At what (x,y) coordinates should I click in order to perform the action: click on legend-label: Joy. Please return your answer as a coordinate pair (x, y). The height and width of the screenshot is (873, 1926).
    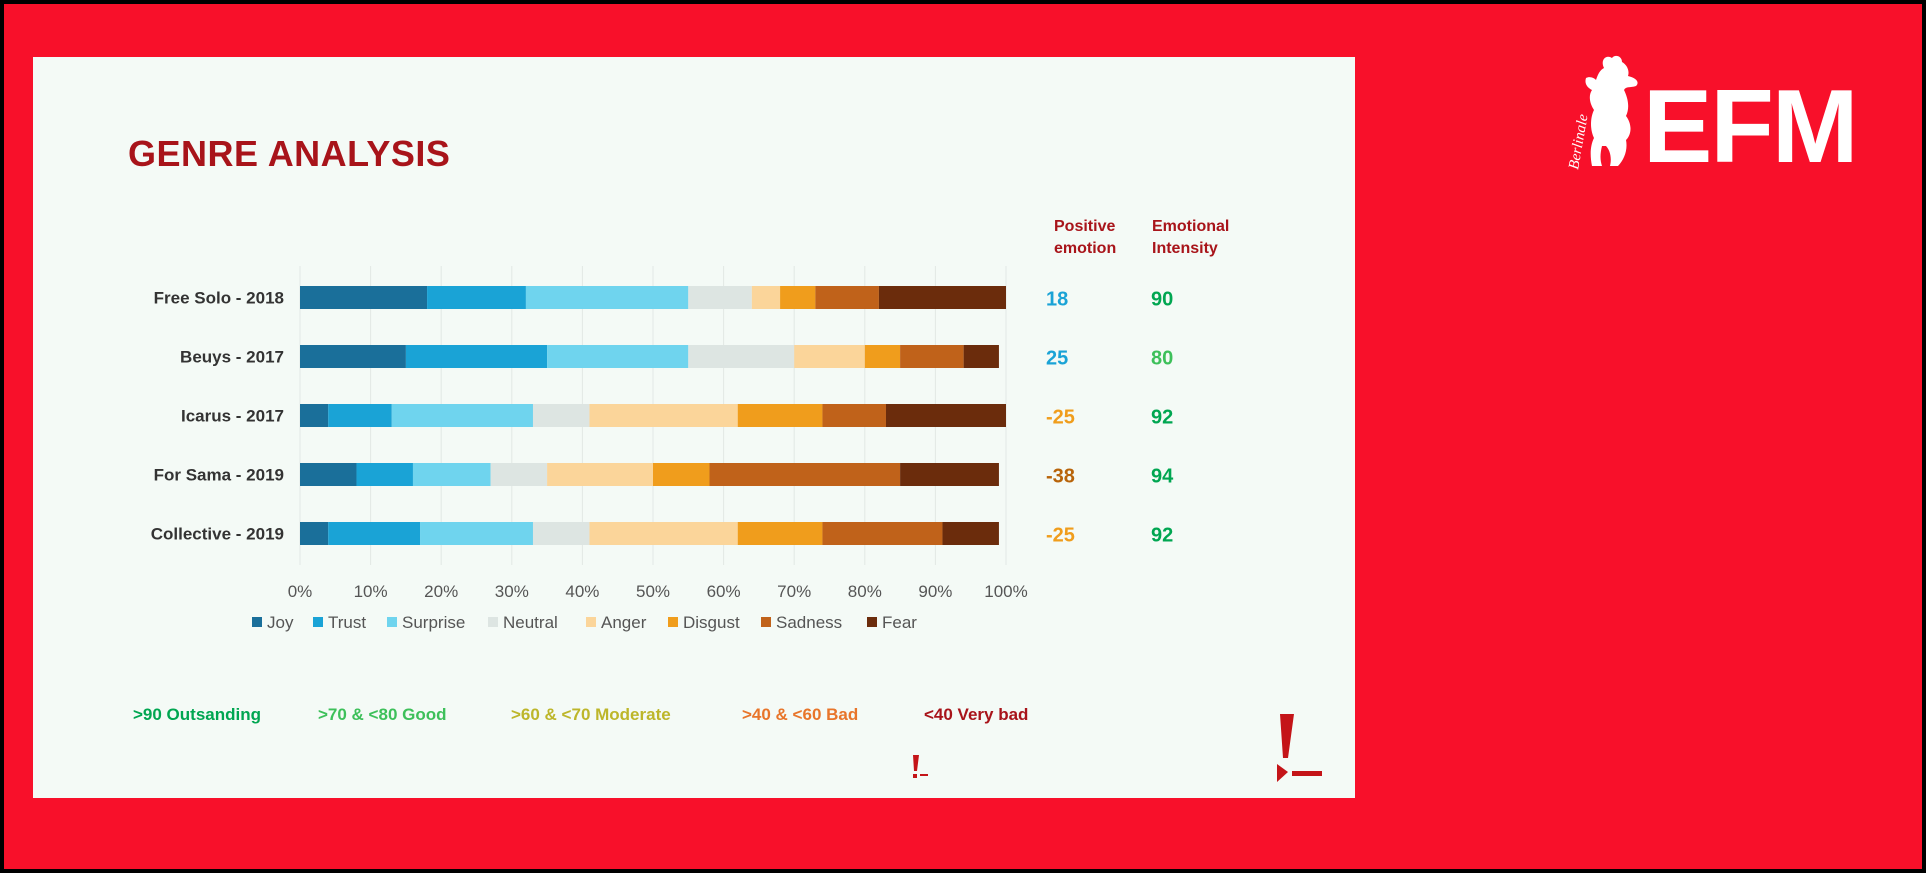
    Looking at the image, I should click on (280, 622).